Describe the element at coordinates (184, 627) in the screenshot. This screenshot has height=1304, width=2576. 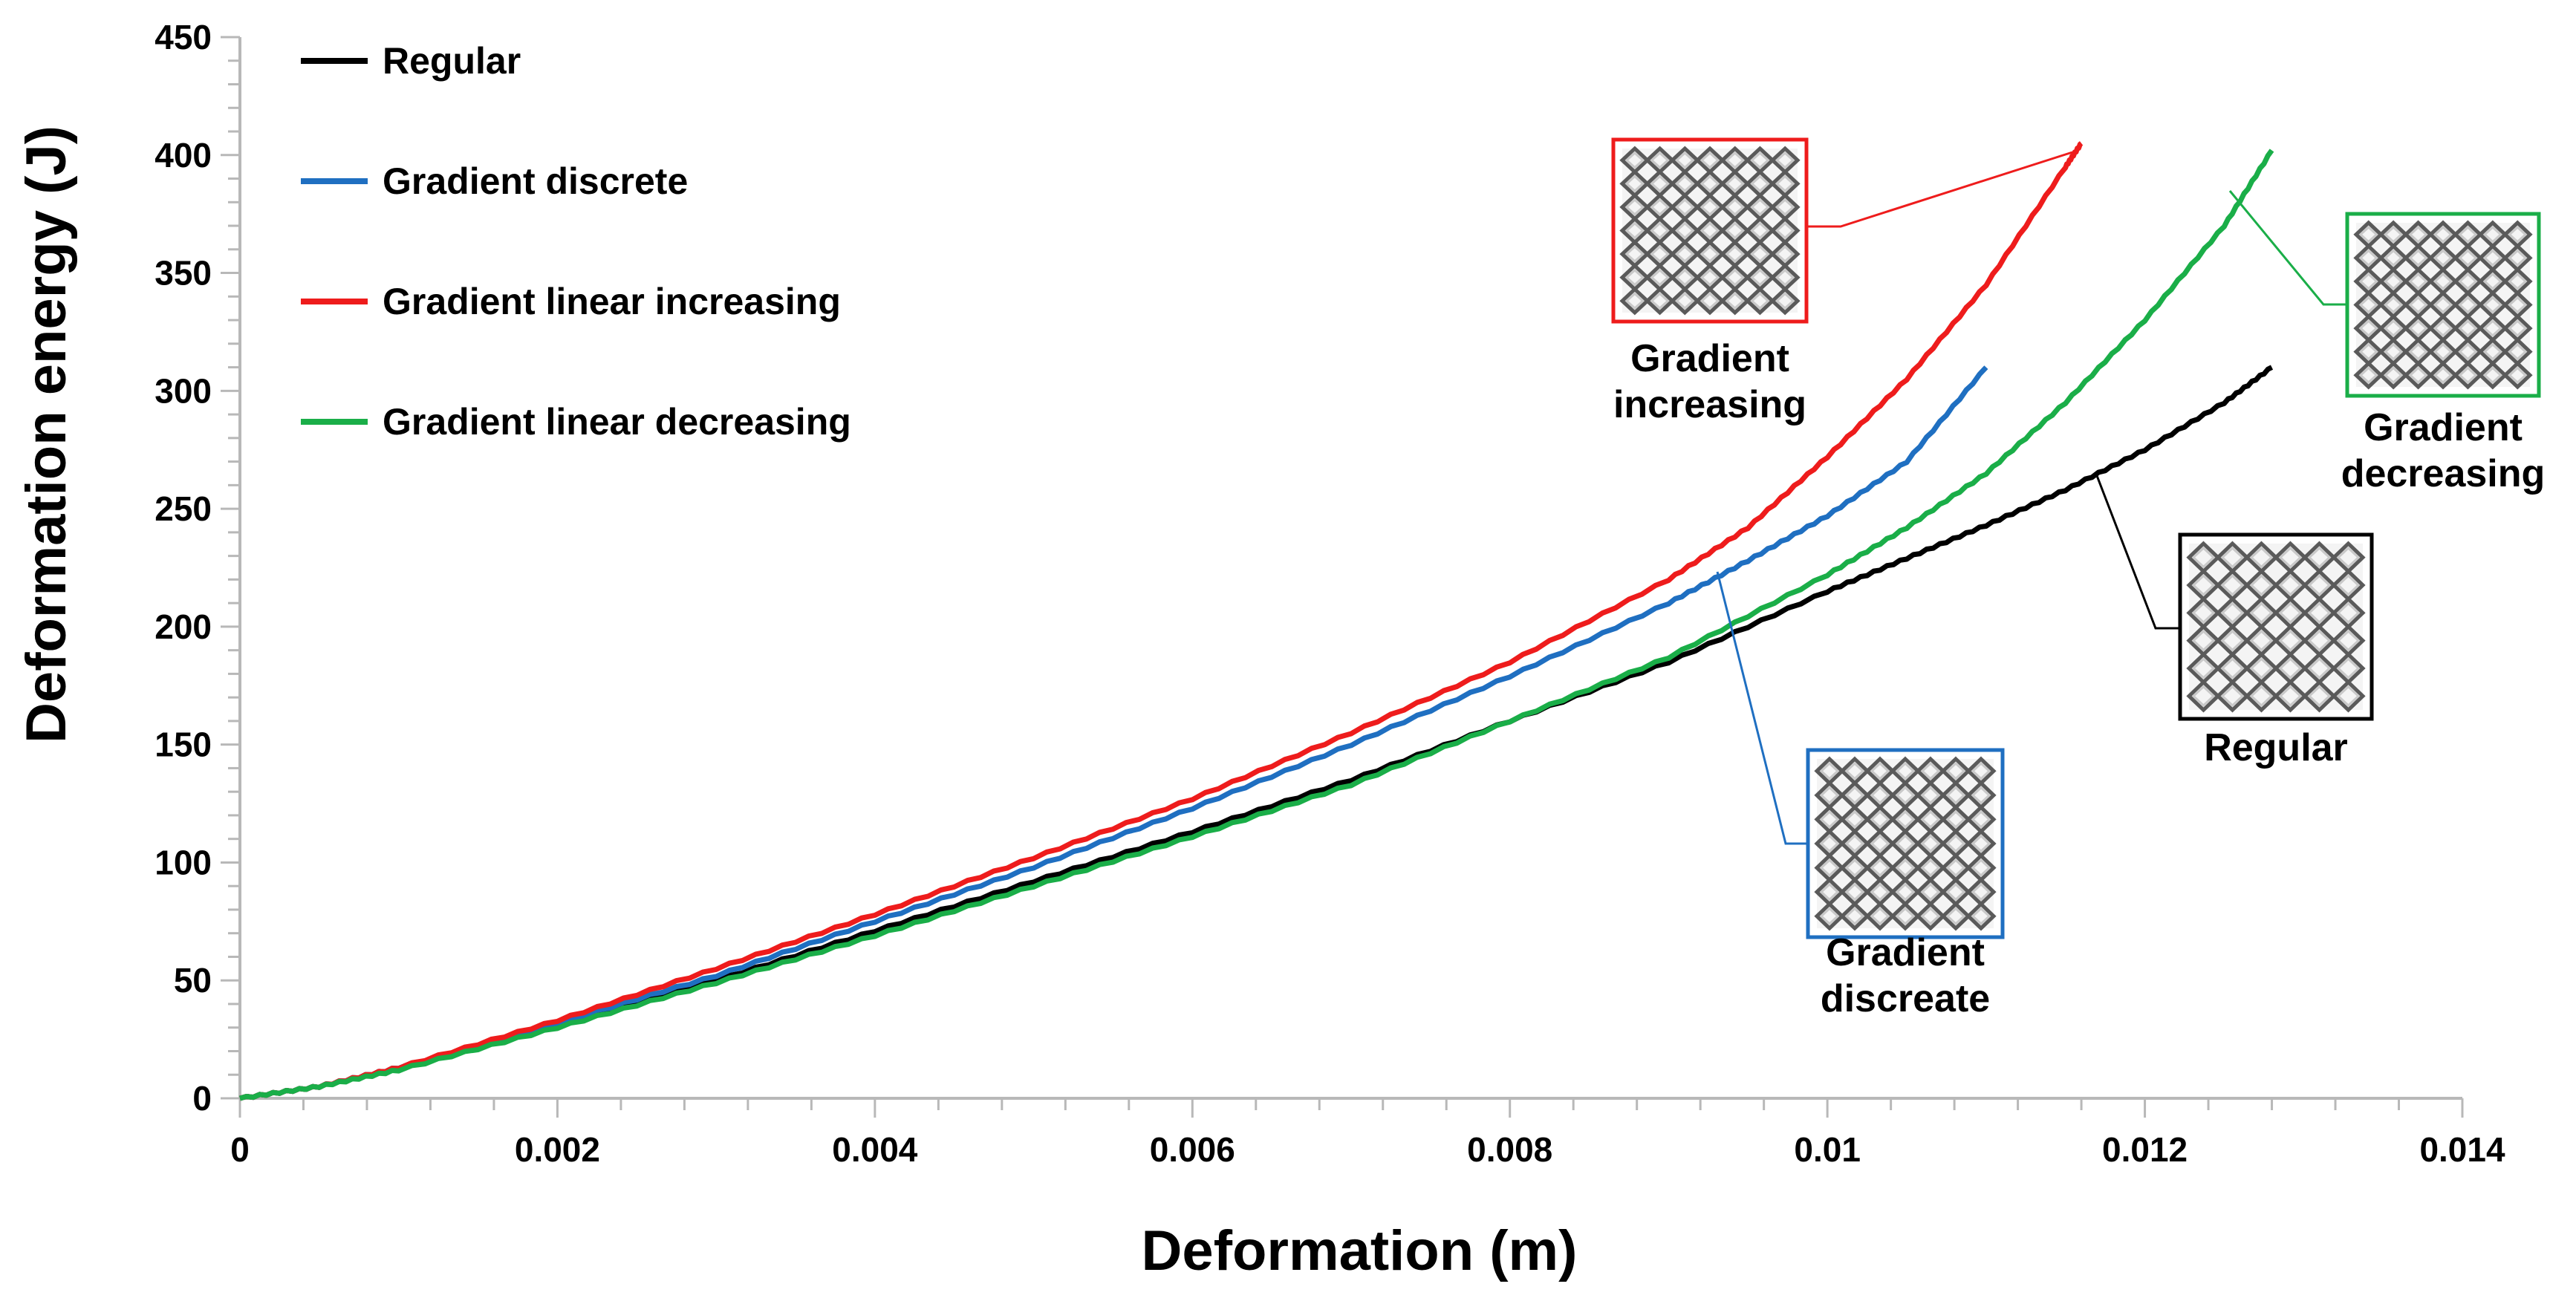
I see `y-tick-label: 200` at that location.